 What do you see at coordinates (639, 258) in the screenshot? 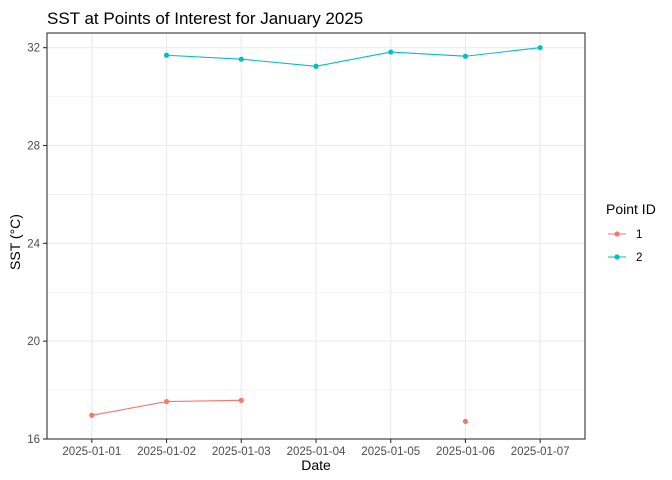
I see `legend-label: 2` at bounding box center [639, 258].